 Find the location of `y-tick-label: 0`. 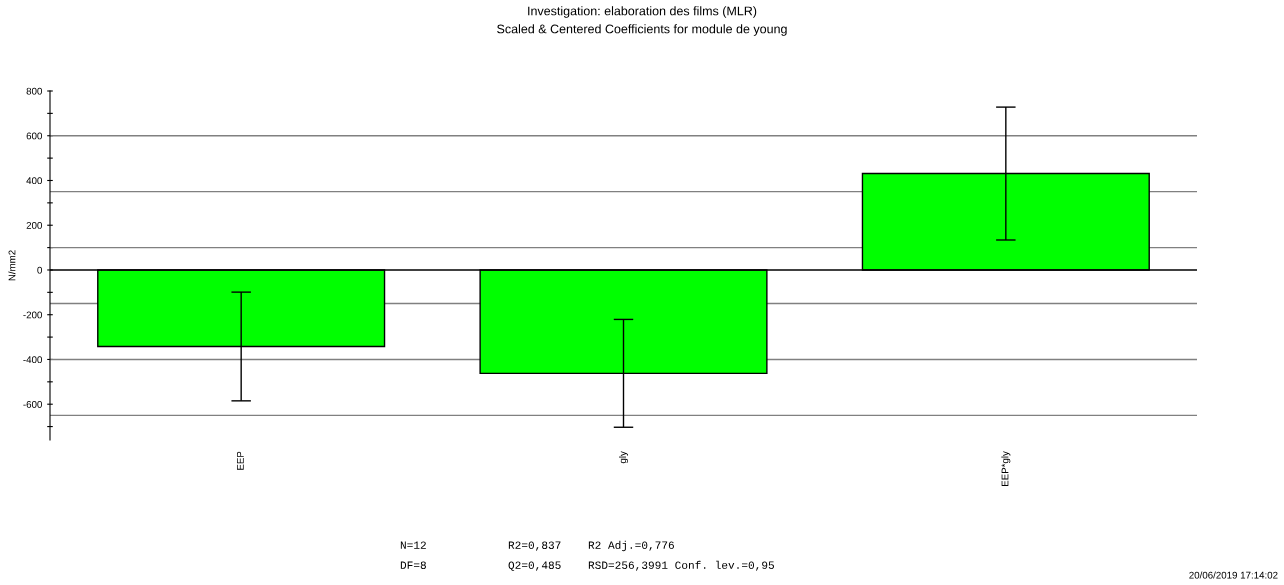

y-tick-label: 0 is located at coordinates (39, 270).